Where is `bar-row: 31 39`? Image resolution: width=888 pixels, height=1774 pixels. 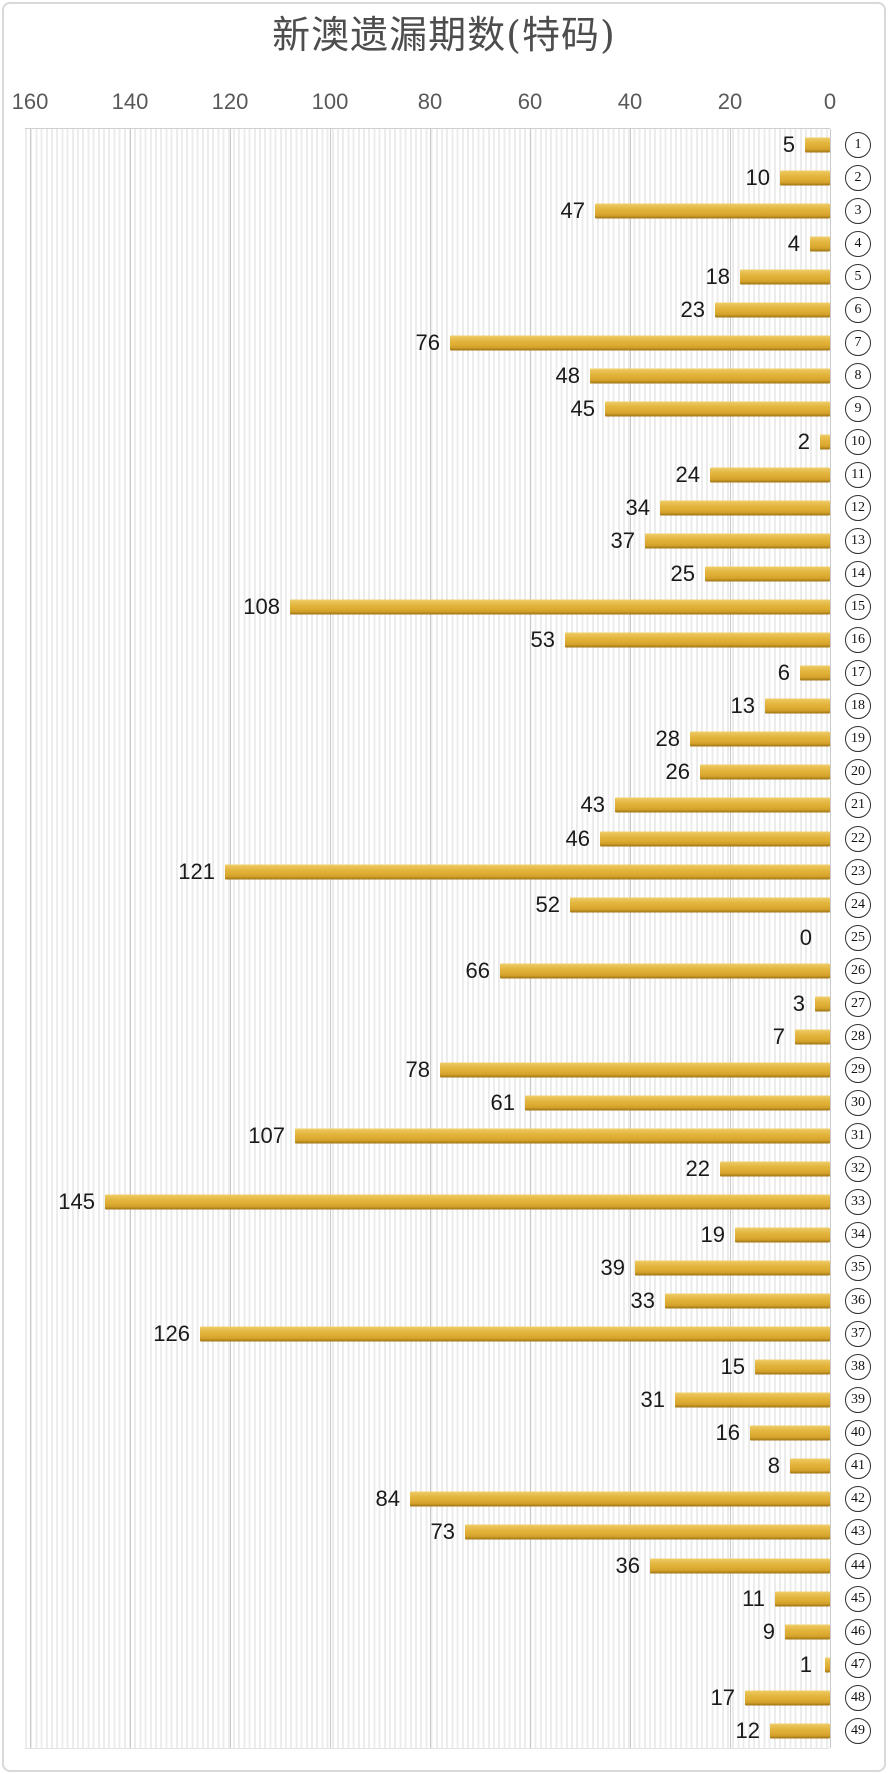
bar-row: 31 39 is located at coordinates (454, 1400).